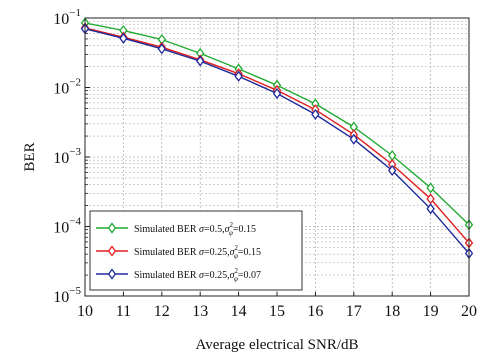 Image resolution: width=479 pixels, height=359 pixels. Describe the element at coordinates (469, 311) in the screenshot. I see `x-tick-label: 20` at that location.